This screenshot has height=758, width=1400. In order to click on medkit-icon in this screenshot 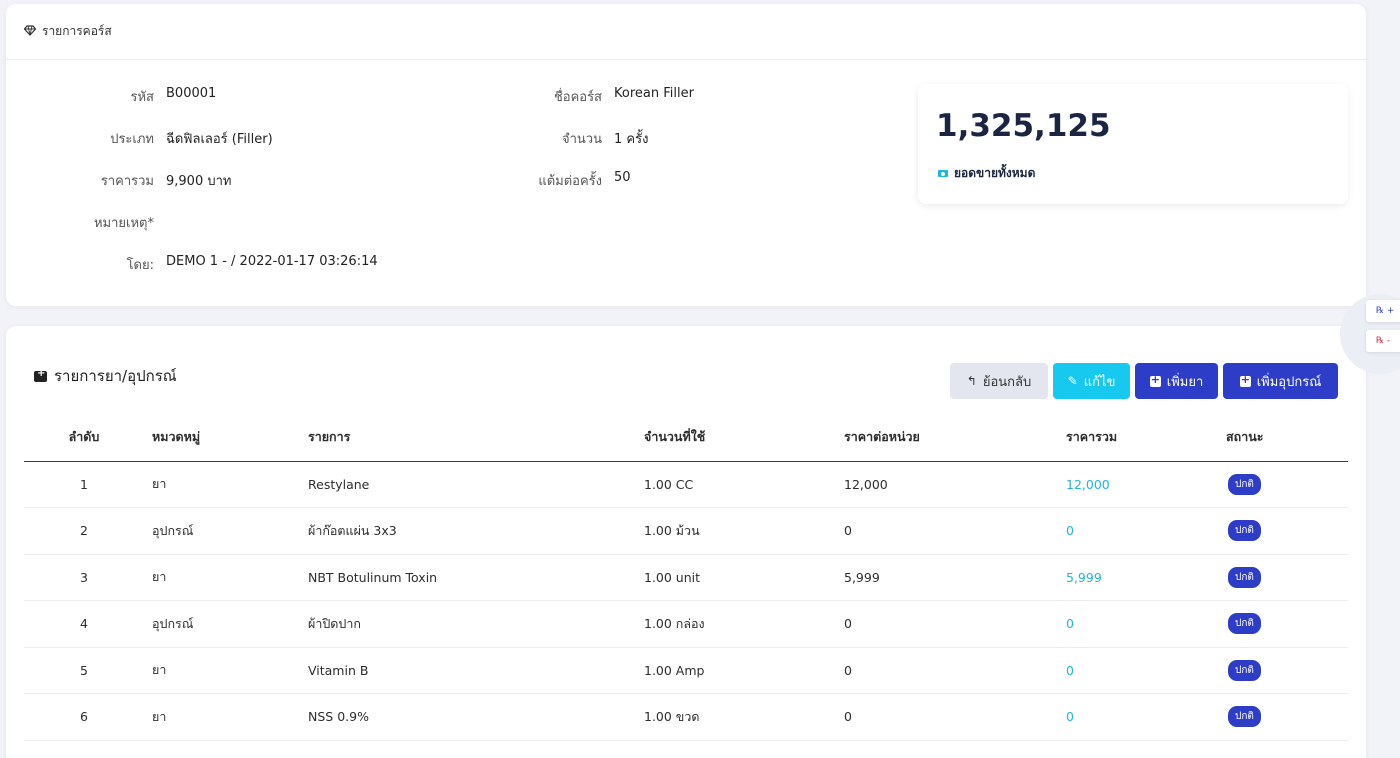, I will do `click(40, 375)`.